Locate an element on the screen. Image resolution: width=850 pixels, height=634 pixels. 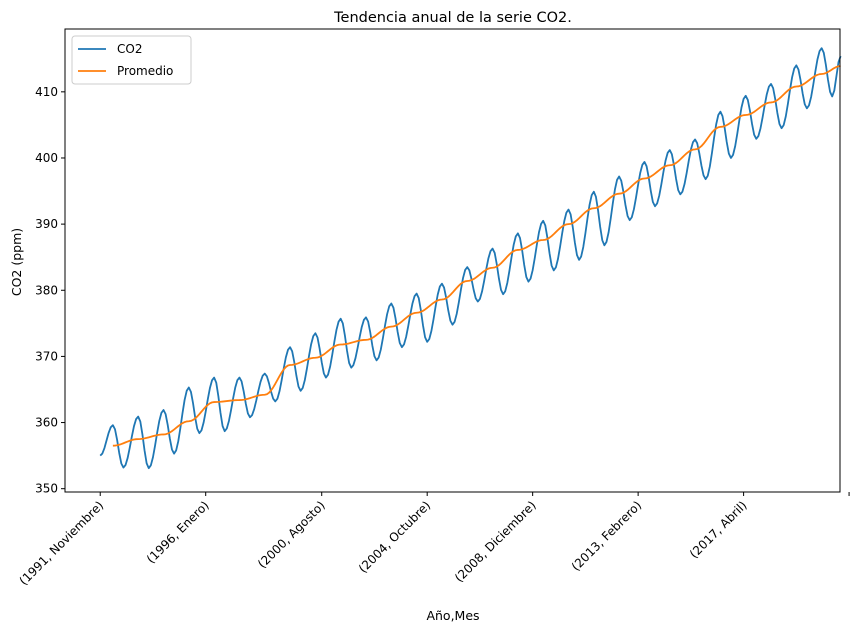
y-axis: 350 360 370 380 390 400 410 is located at coordinates (50, 290).